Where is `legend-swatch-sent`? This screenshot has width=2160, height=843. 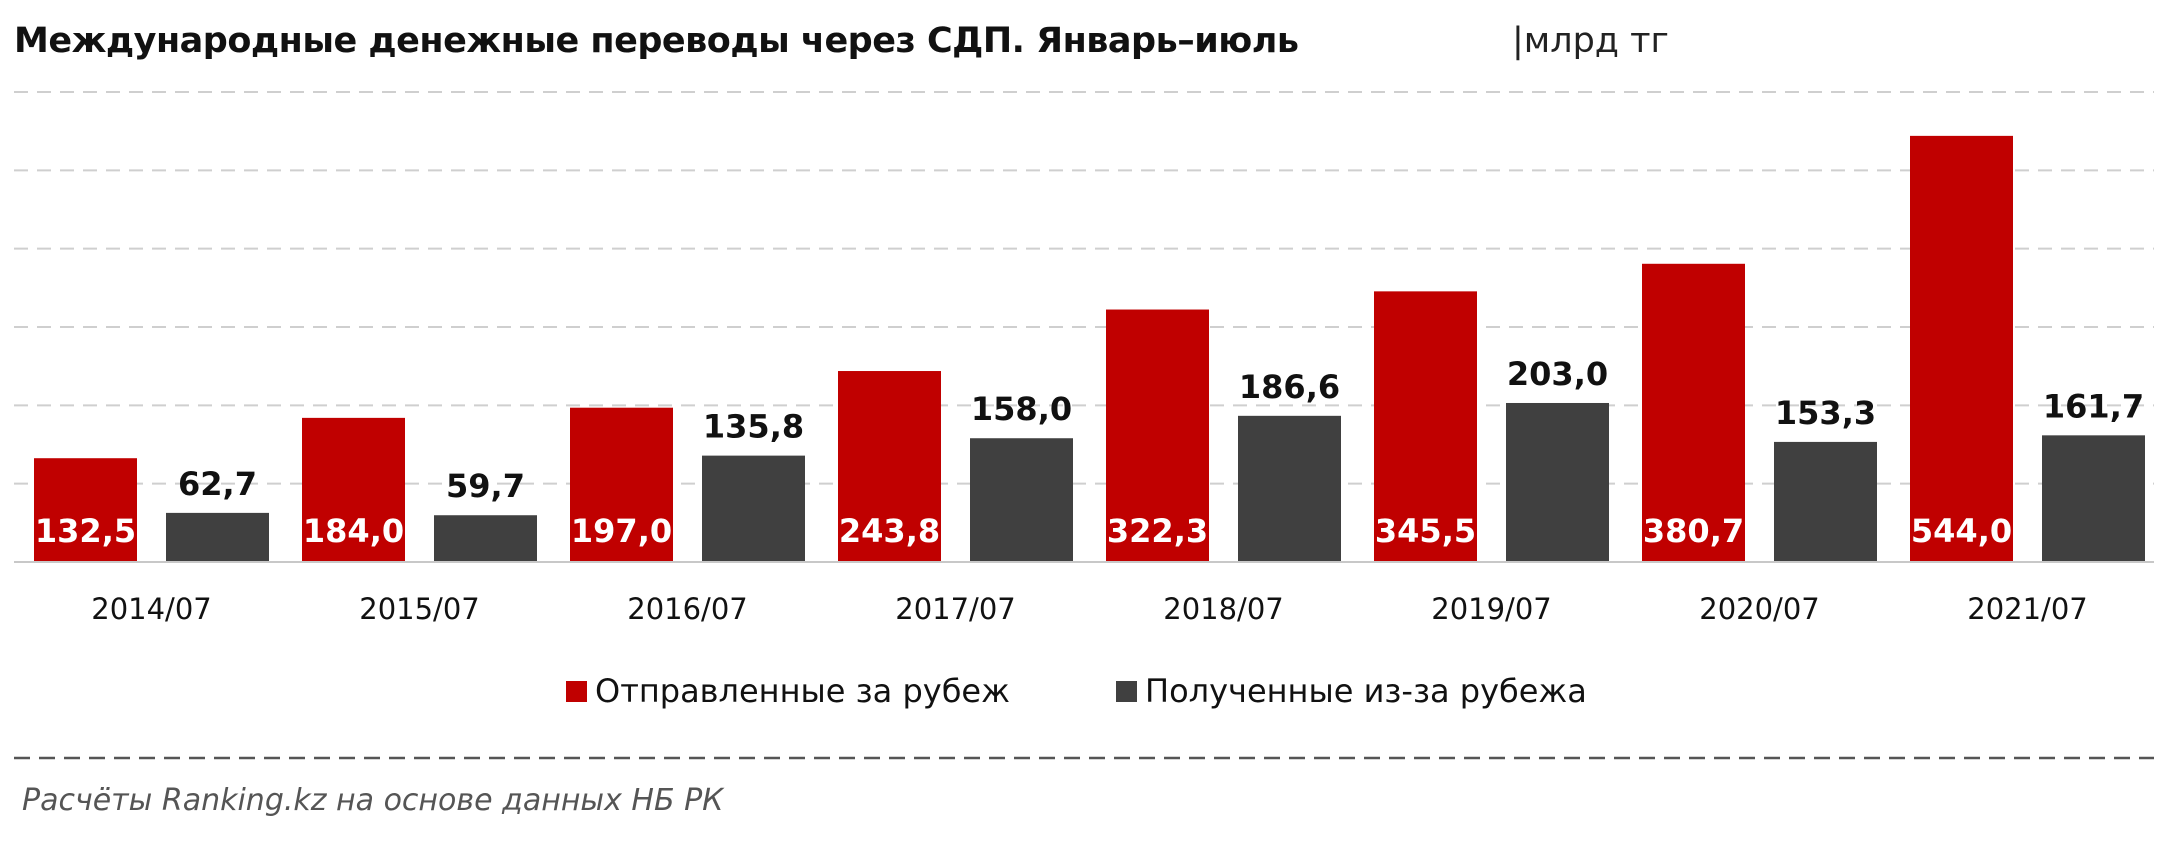 legend-swatch-sent is located at coordinates (576, 691).